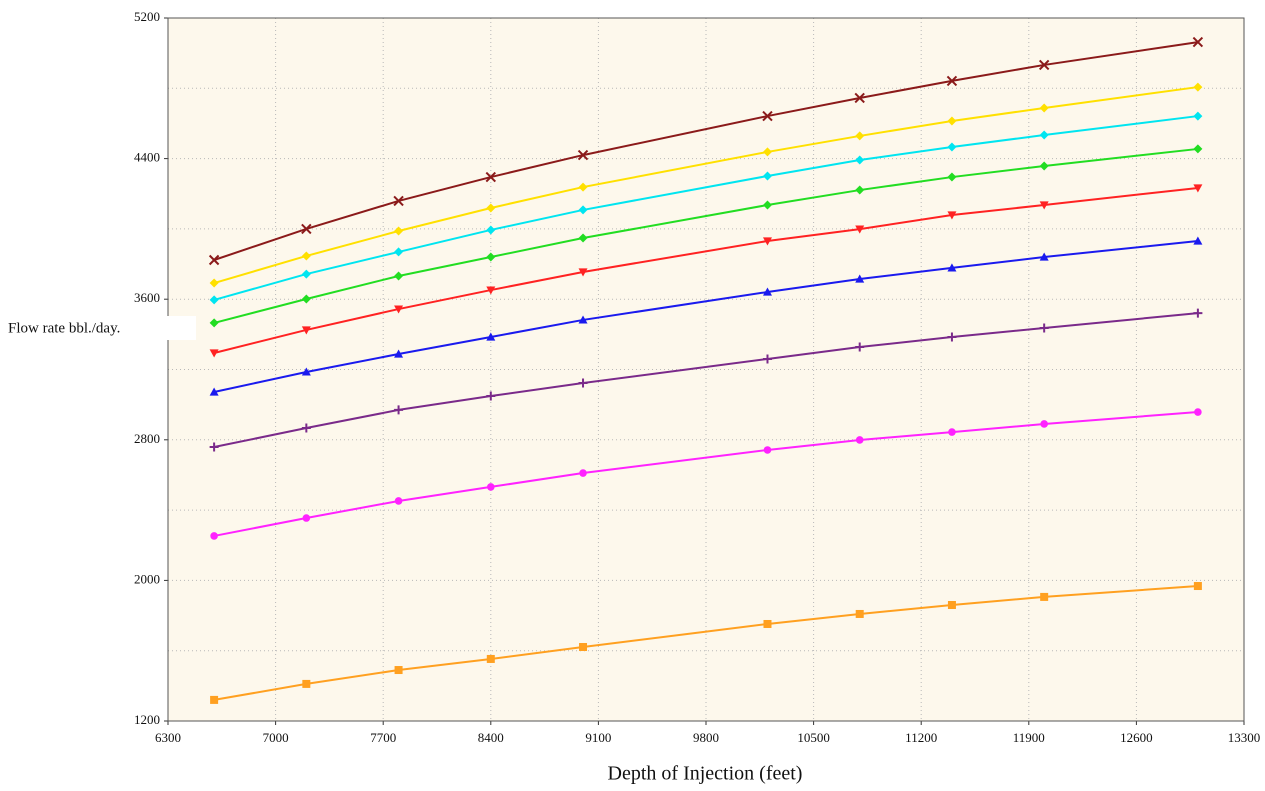 The width and height of the screenshot is (1265, 791). What do you see at coordinates (383, 737) in the screenshot?
I see `x-tick-label: 7700` at bounding box center [383, 737].